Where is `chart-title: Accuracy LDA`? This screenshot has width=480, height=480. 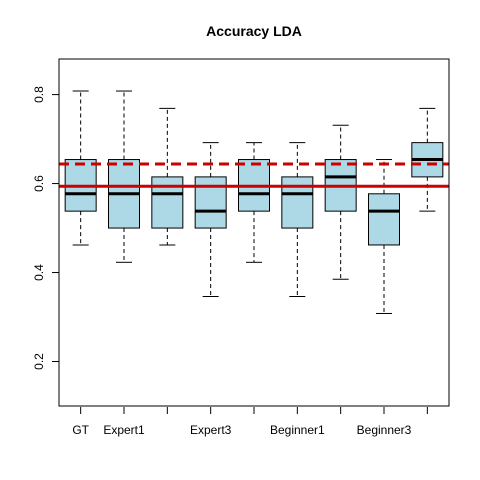 chart-title: Accuracy LDA is located at coordinates (254, 31).